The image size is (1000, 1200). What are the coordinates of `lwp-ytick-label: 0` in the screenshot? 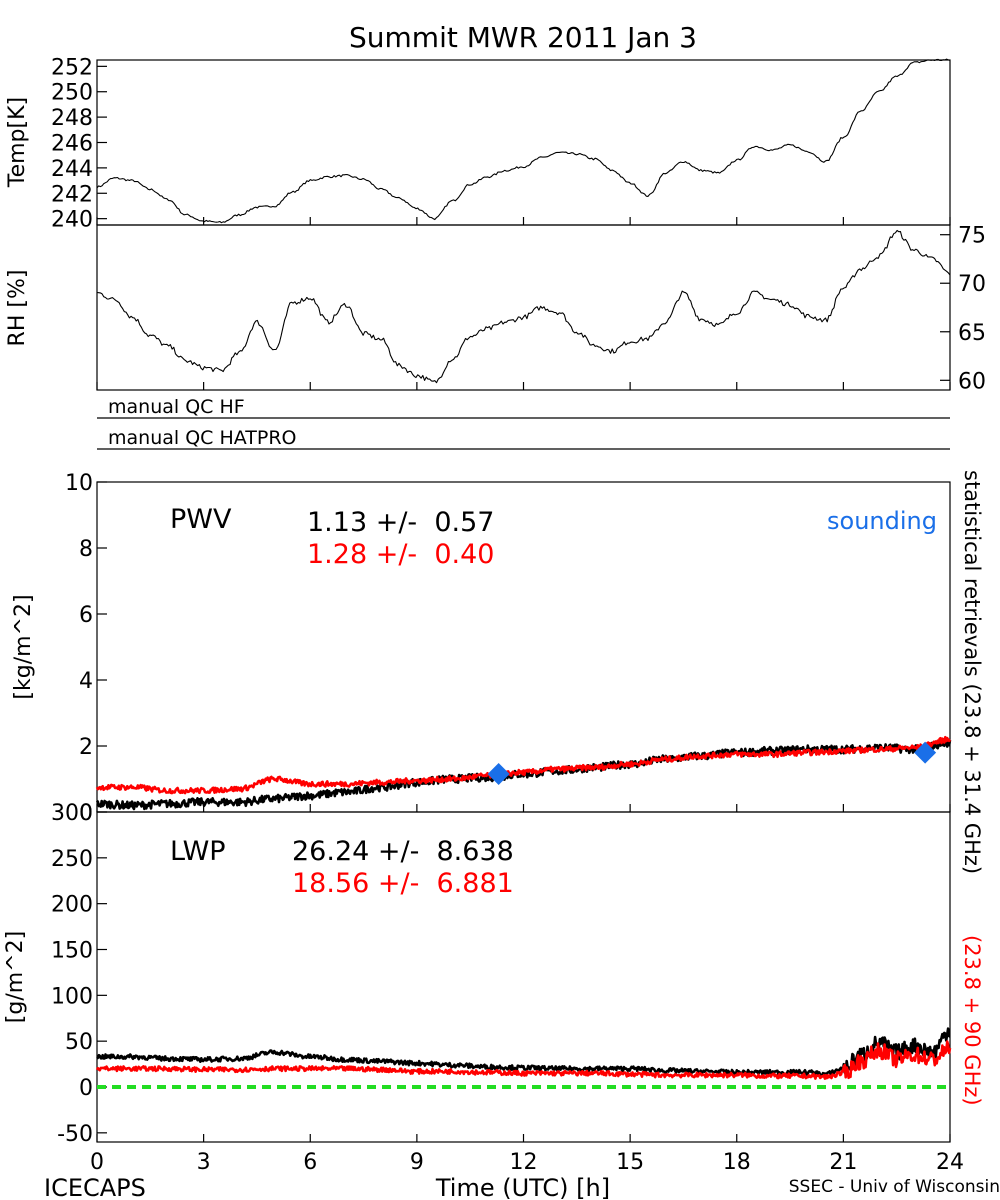 It's located at (86, 1088).